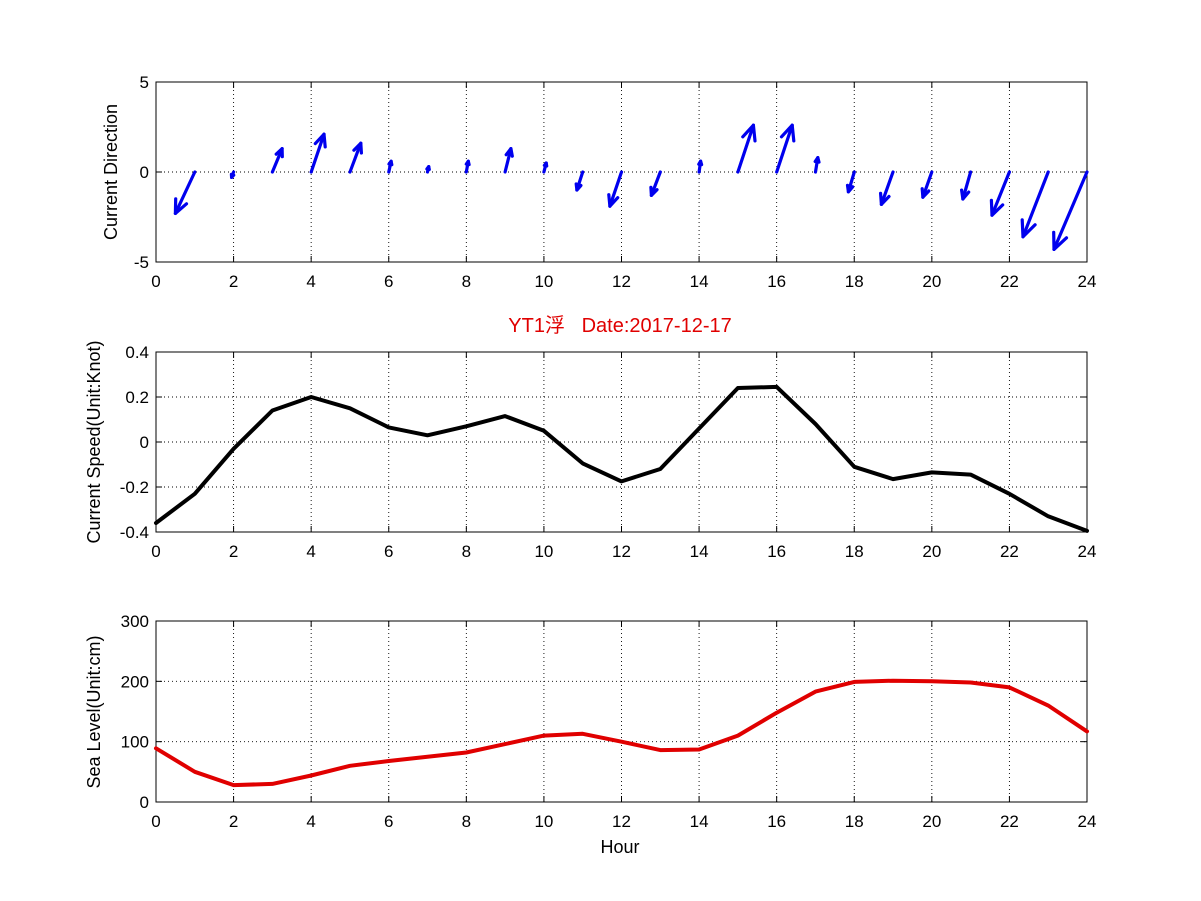 This screenshot has width=1201, height=901. I want to click on speed-series-line, so click(621, 458).